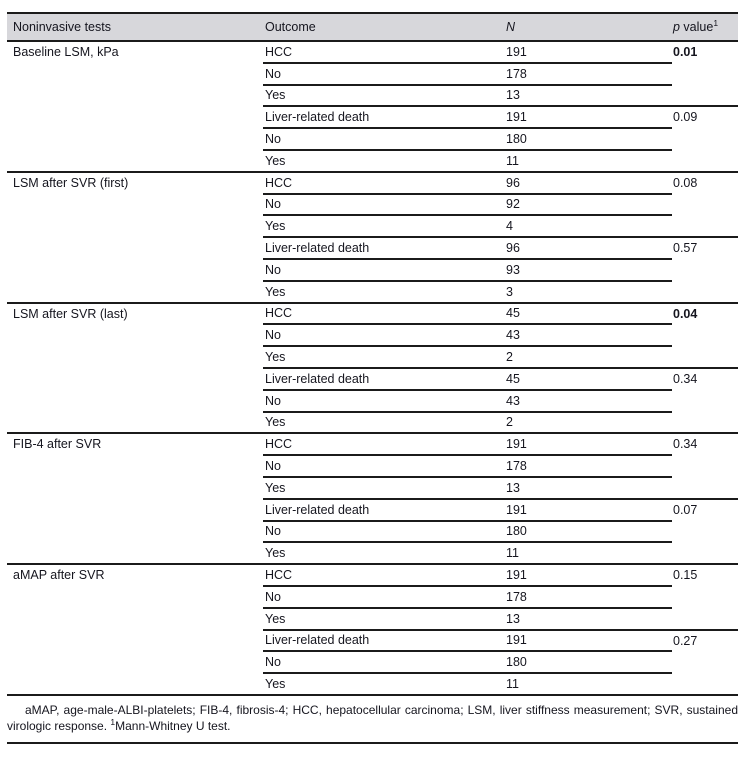 This screenshot has width=755, height=757. I want to click on column-header-noninvasive-tests: Noninvasive tests, so click(135, 27).